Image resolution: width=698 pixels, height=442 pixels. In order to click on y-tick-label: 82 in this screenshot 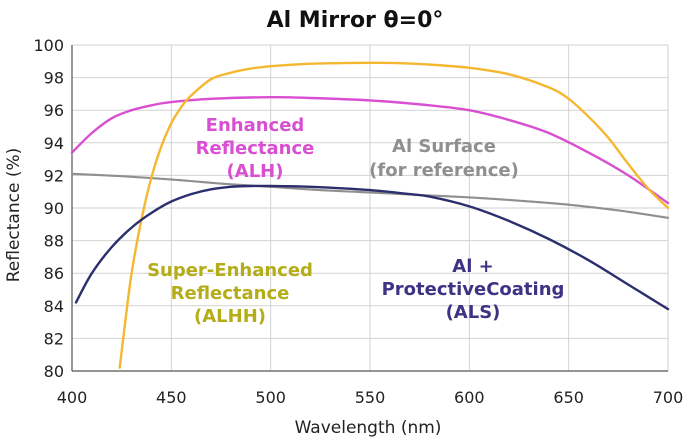, I will do `click(54, 338)`.